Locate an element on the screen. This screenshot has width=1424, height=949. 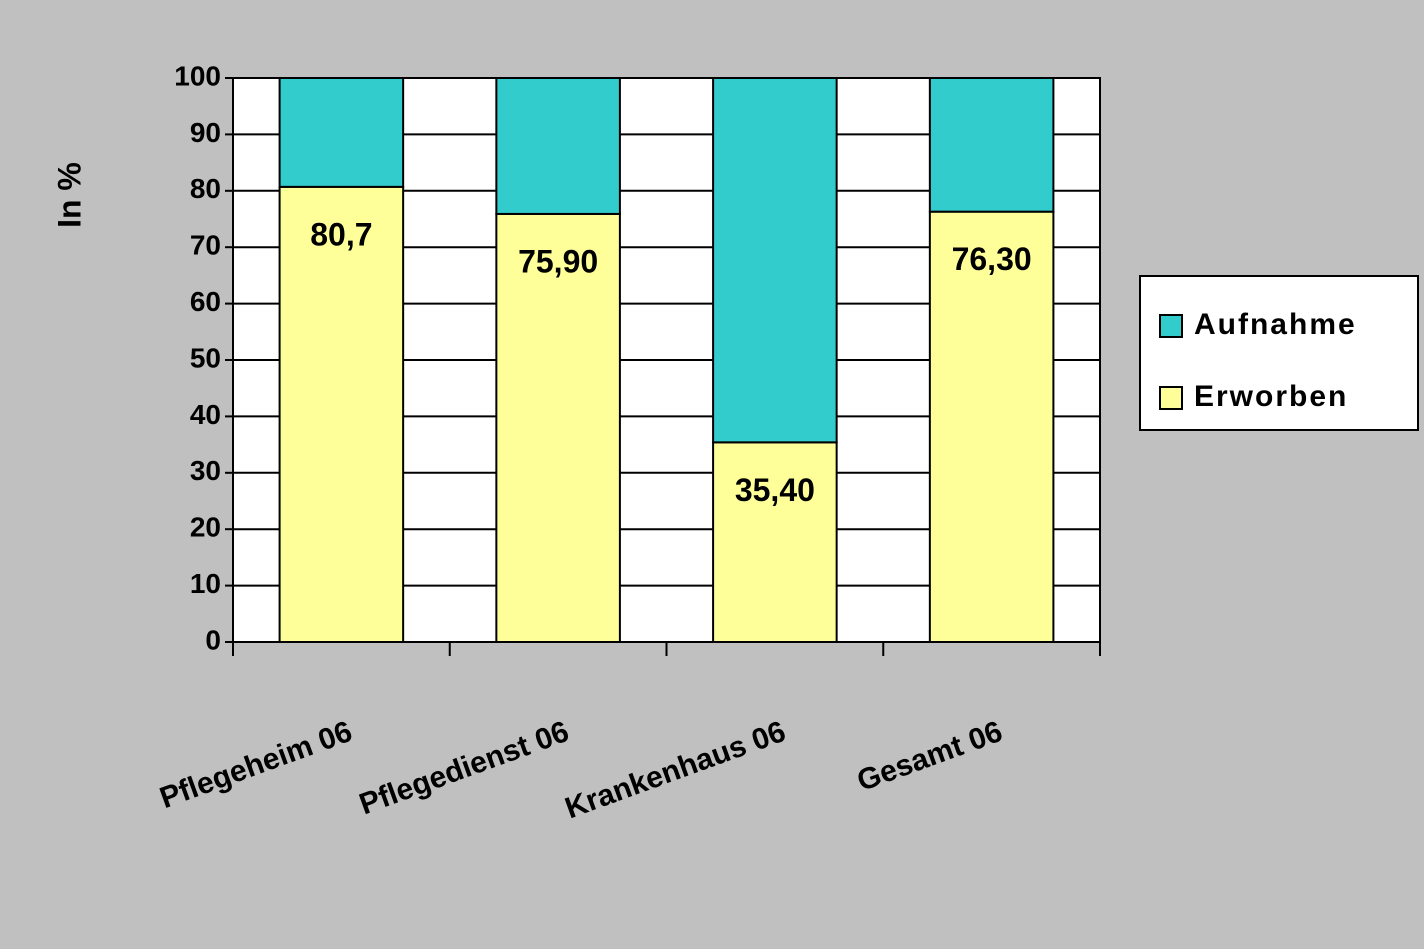
y-tick-label: 0 is located at coordinates (213, 639).